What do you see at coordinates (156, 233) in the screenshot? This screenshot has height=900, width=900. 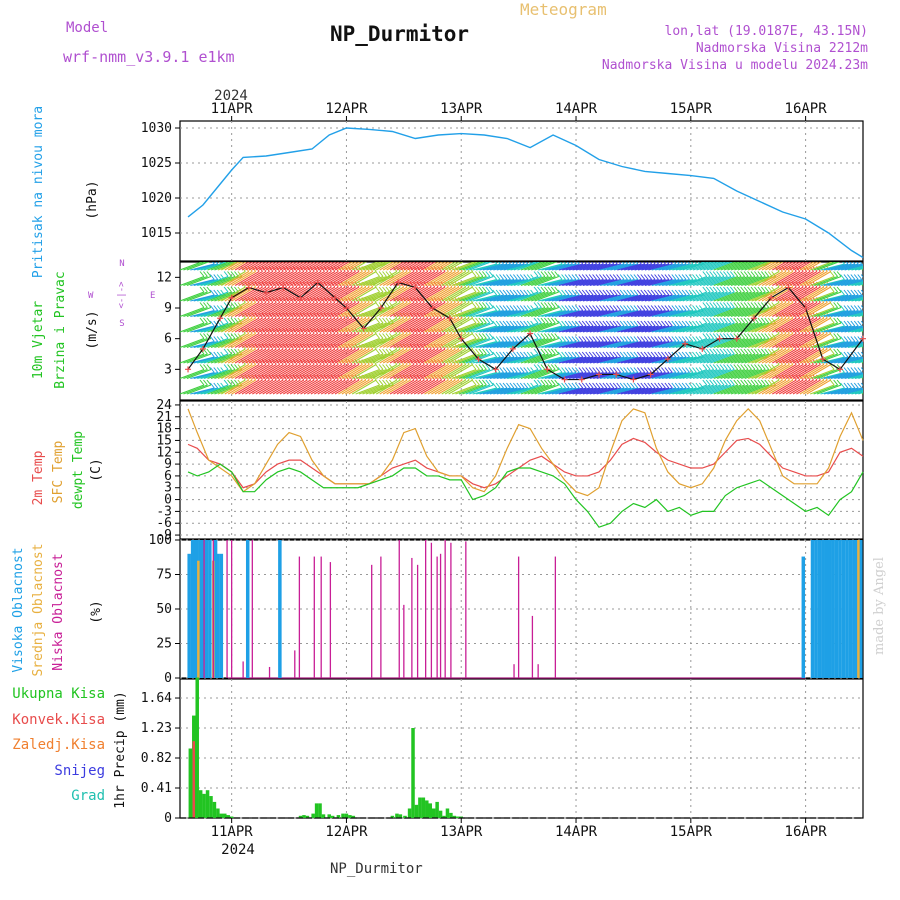 I see `pressure-y-tick-label: 1015` at bounding box center [156, 233].